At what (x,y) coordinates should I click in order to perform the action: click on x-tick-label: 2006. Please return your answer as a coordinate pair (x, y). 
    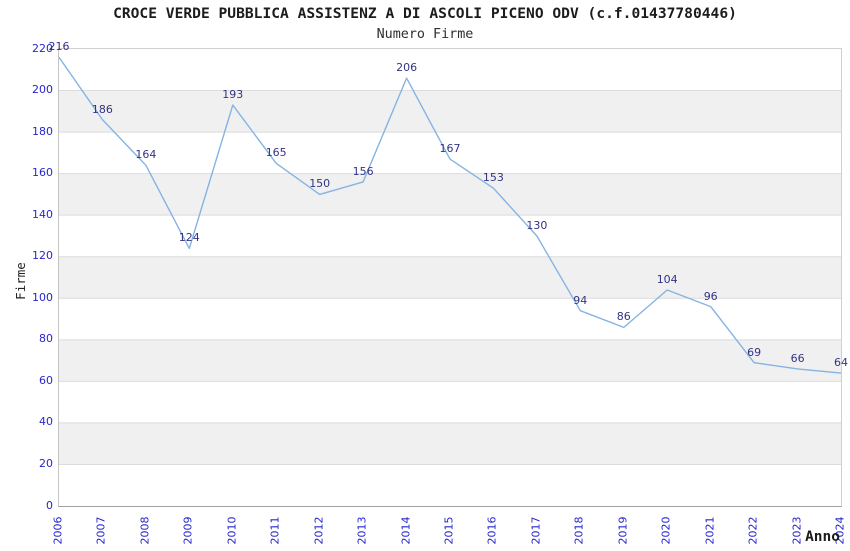
    Looking at the image, I should click on (58, 530).